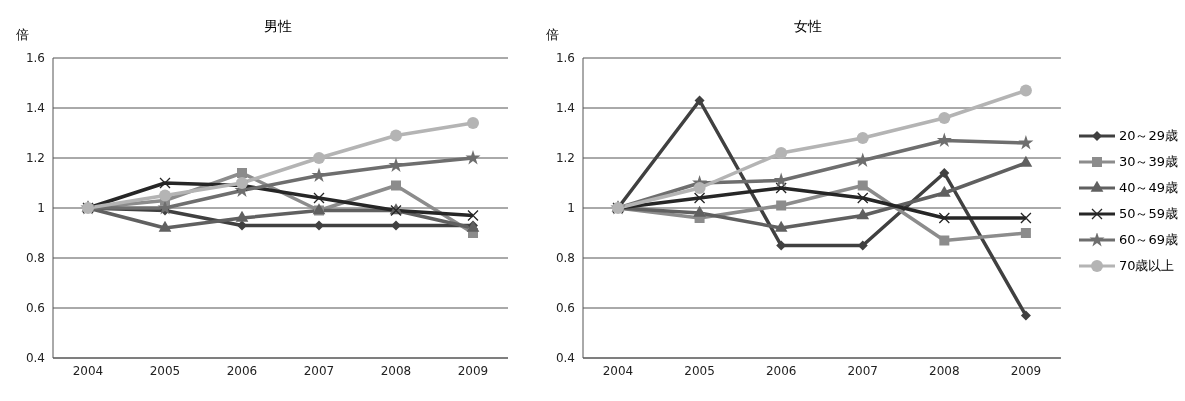 The width and height of the screenshot is (1185, 401). What do you see at coordinates (1148, 135) in the screenshot?
I see `legend-label: 20～29歳` at bounding box center [1148, 135].